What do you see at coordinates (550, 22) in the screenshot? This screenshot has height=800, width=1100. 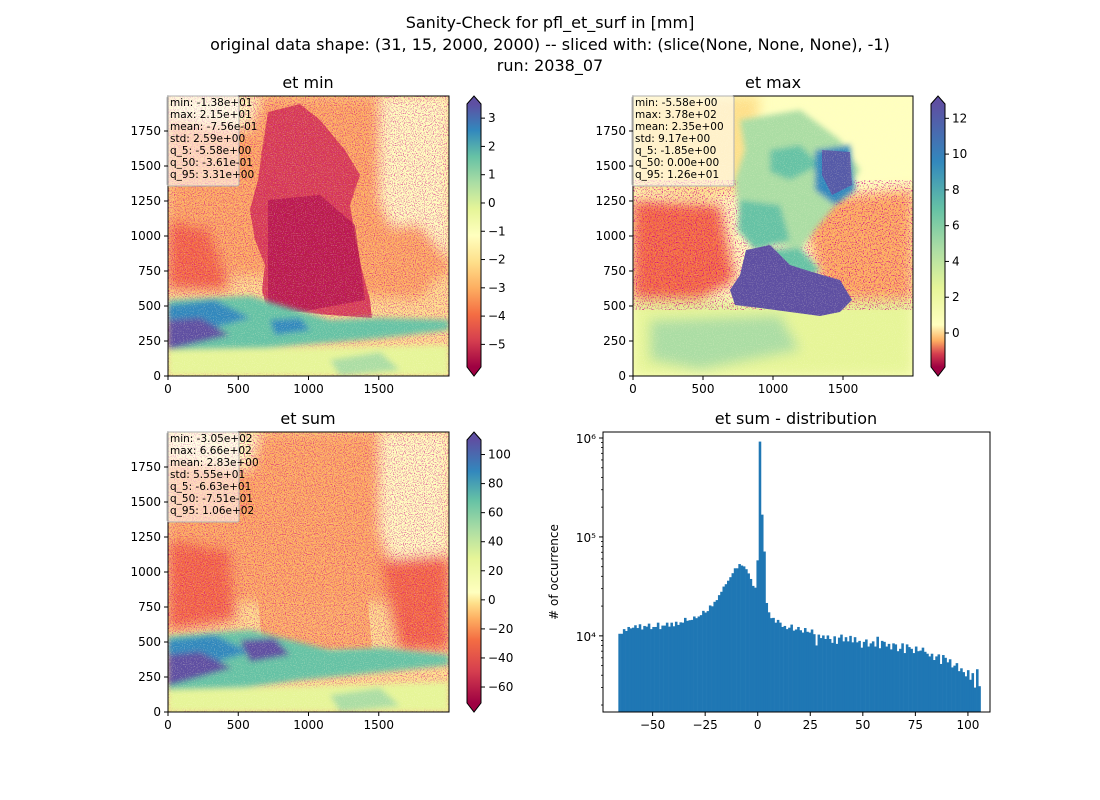 I see `figure-title-line-1: Sanity-Check for pfl_et_surf in [mm]` at bounding box center [550, 22].